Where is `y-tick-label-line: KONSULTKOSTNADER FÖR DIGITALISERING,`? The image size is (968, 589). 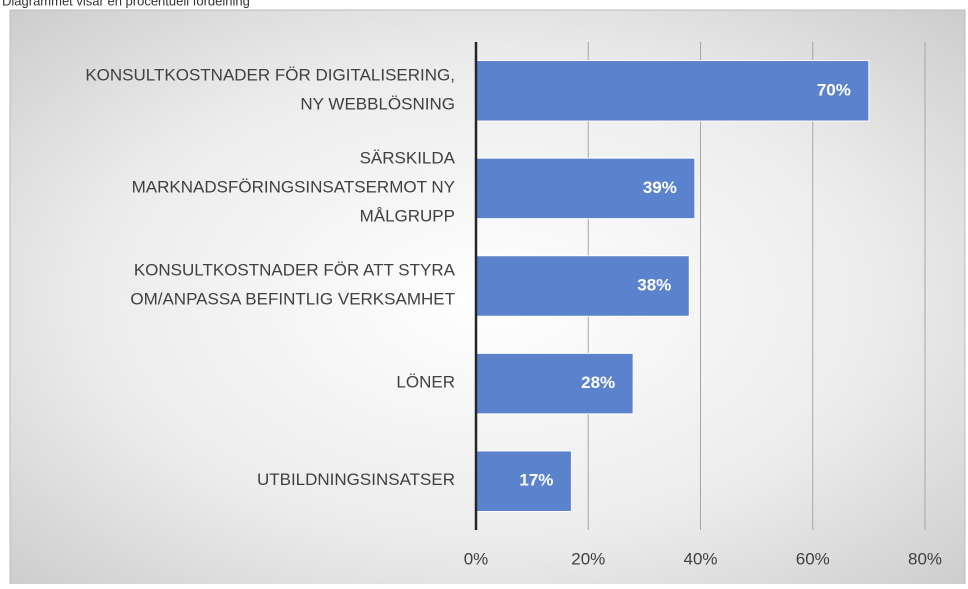 y-tick-label-line: KONSULTKOSTNADER FÖR DIGITALISERING, is located at coordinates (270, 75).